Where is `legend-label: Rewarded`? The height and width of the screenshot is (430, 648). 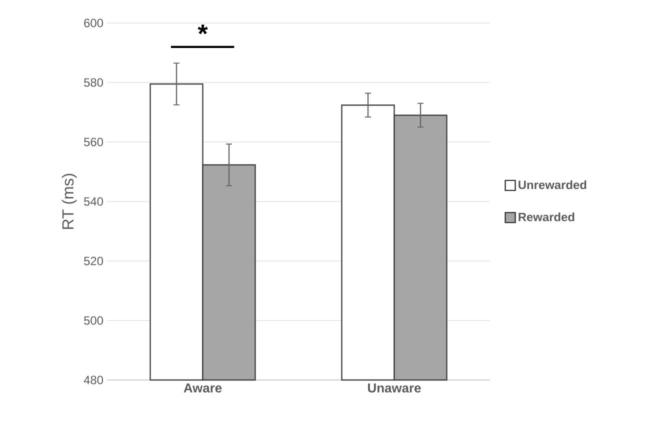
legend-label: Rewarded is located at coordinates (546, 217).